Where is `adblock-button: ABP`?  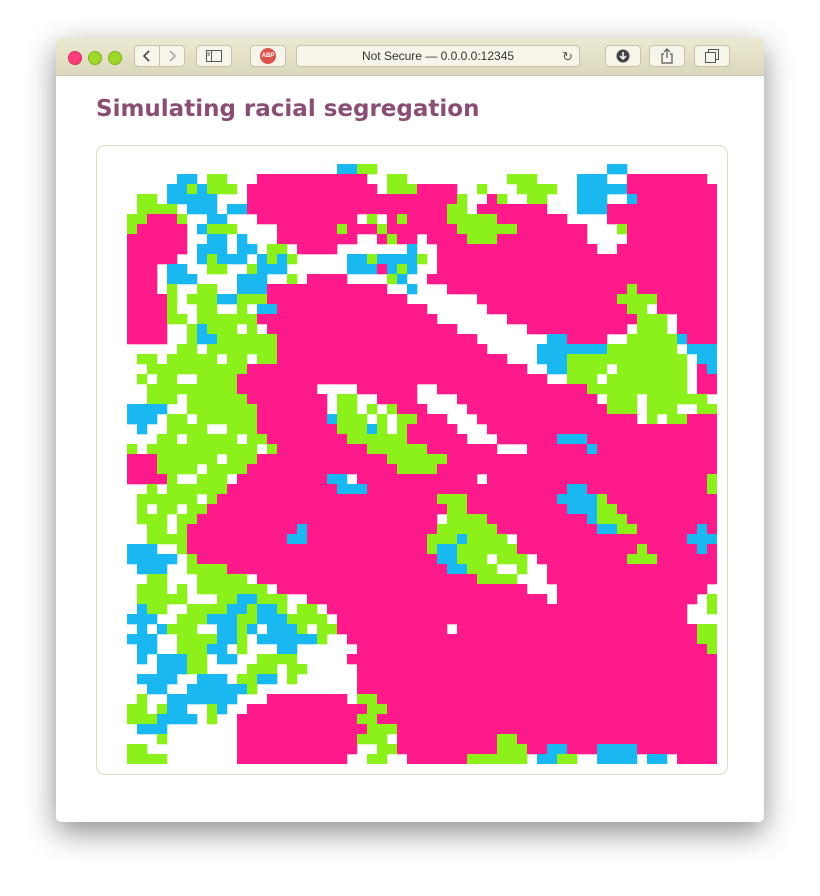 adblock-button: ABP is located at coordinates (268, 56).